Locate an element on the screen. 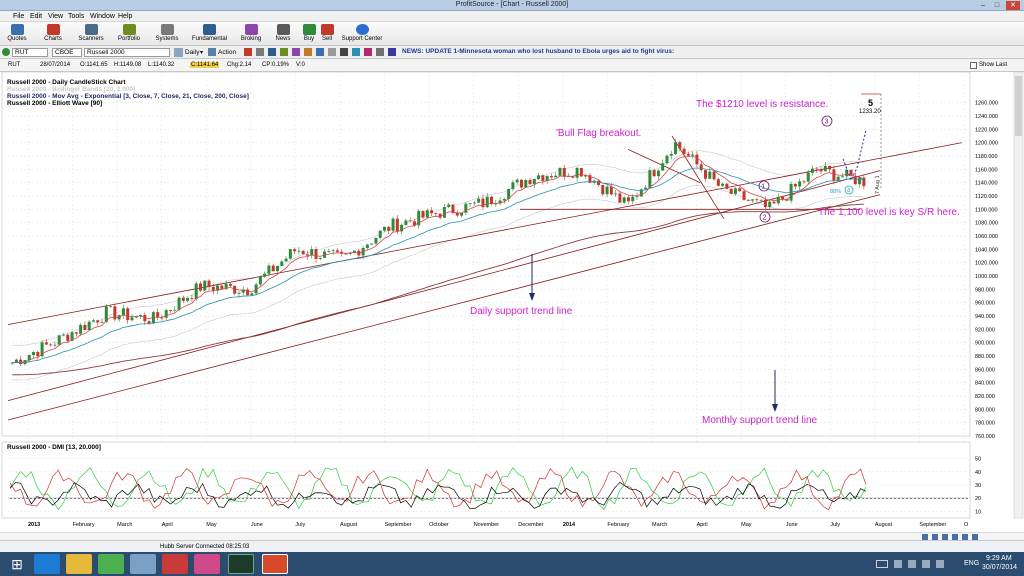  close-button: ✕ is located at coordinates (1013, 5).